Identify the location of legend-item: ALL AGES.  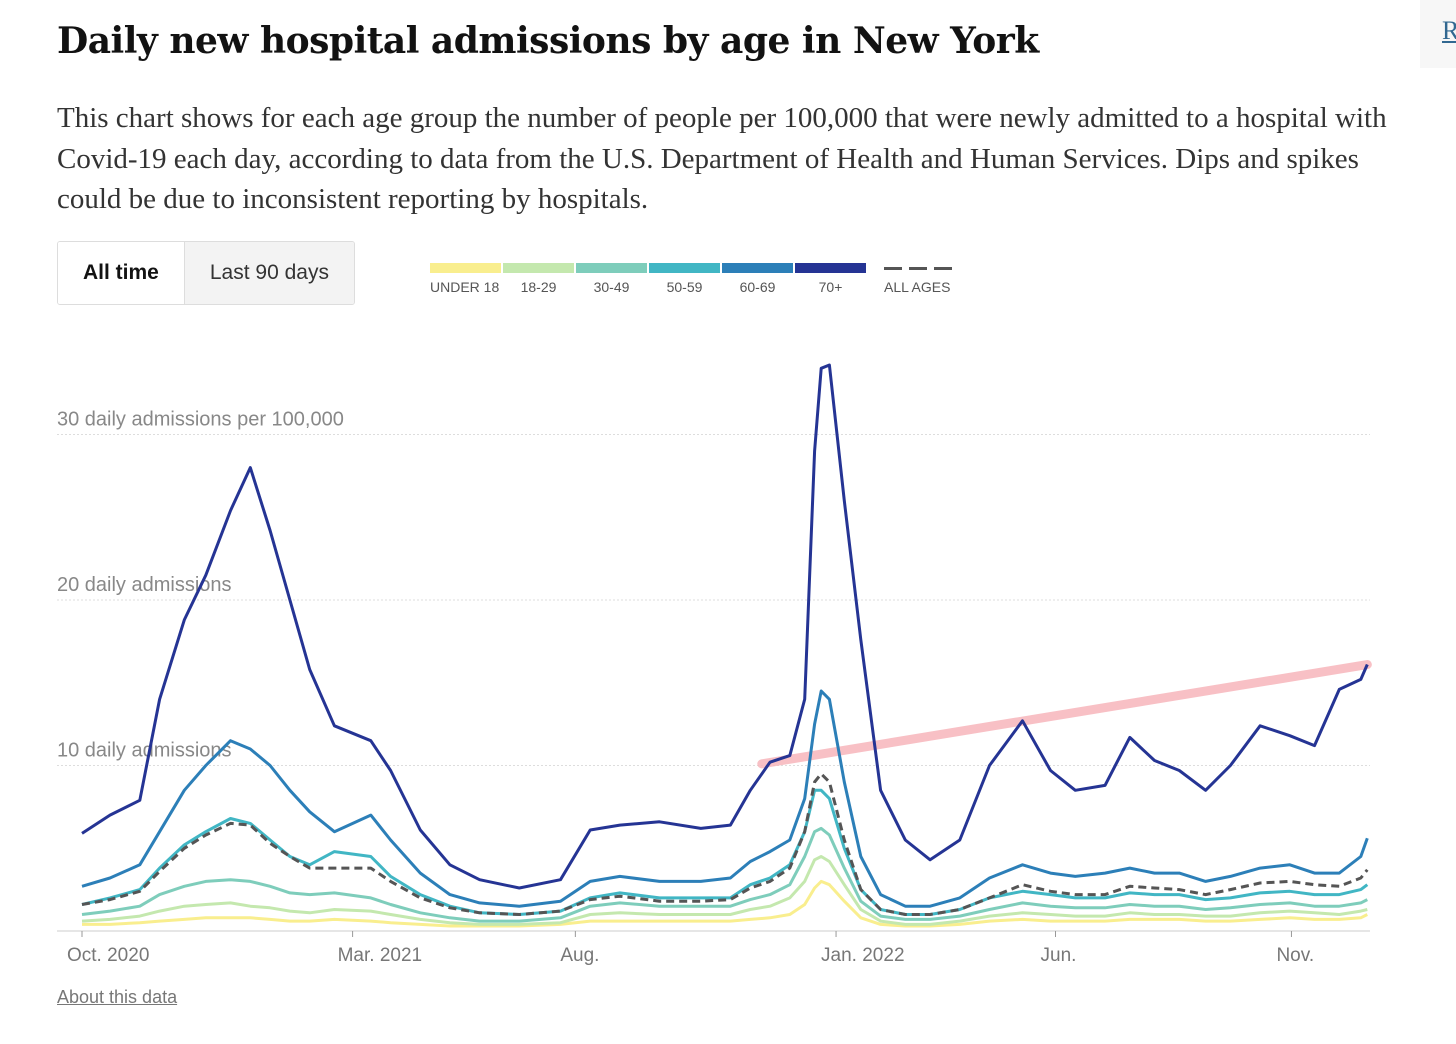
(919, 279).